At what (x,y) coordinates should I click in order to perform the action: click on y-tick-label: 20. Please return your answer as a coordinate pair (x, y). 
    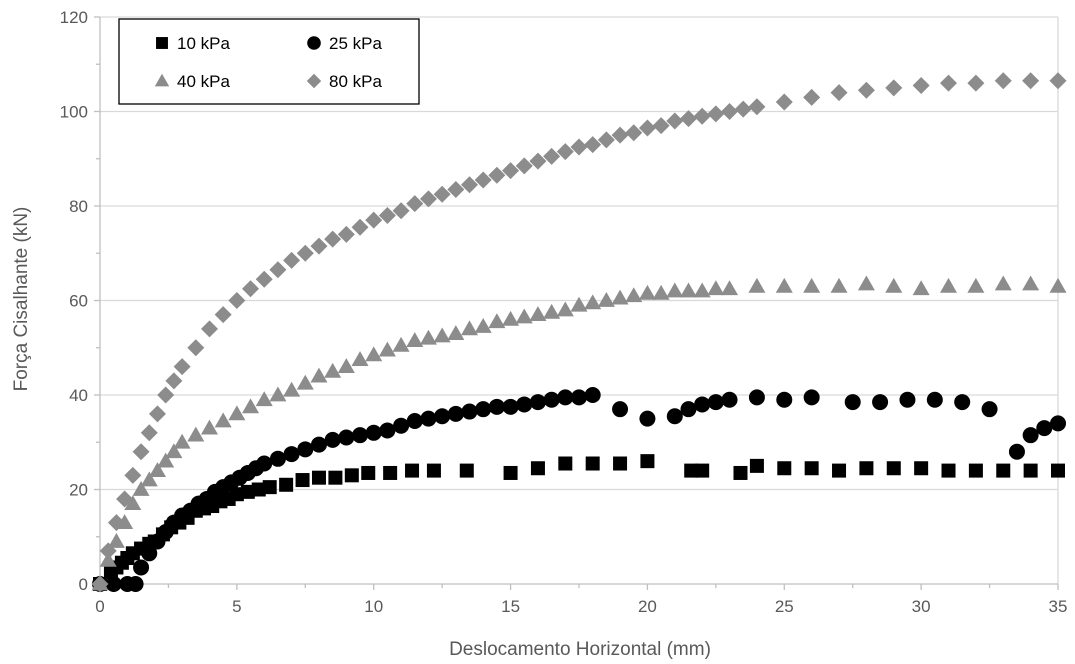
    Looking at the image, I should click on (78, 490).